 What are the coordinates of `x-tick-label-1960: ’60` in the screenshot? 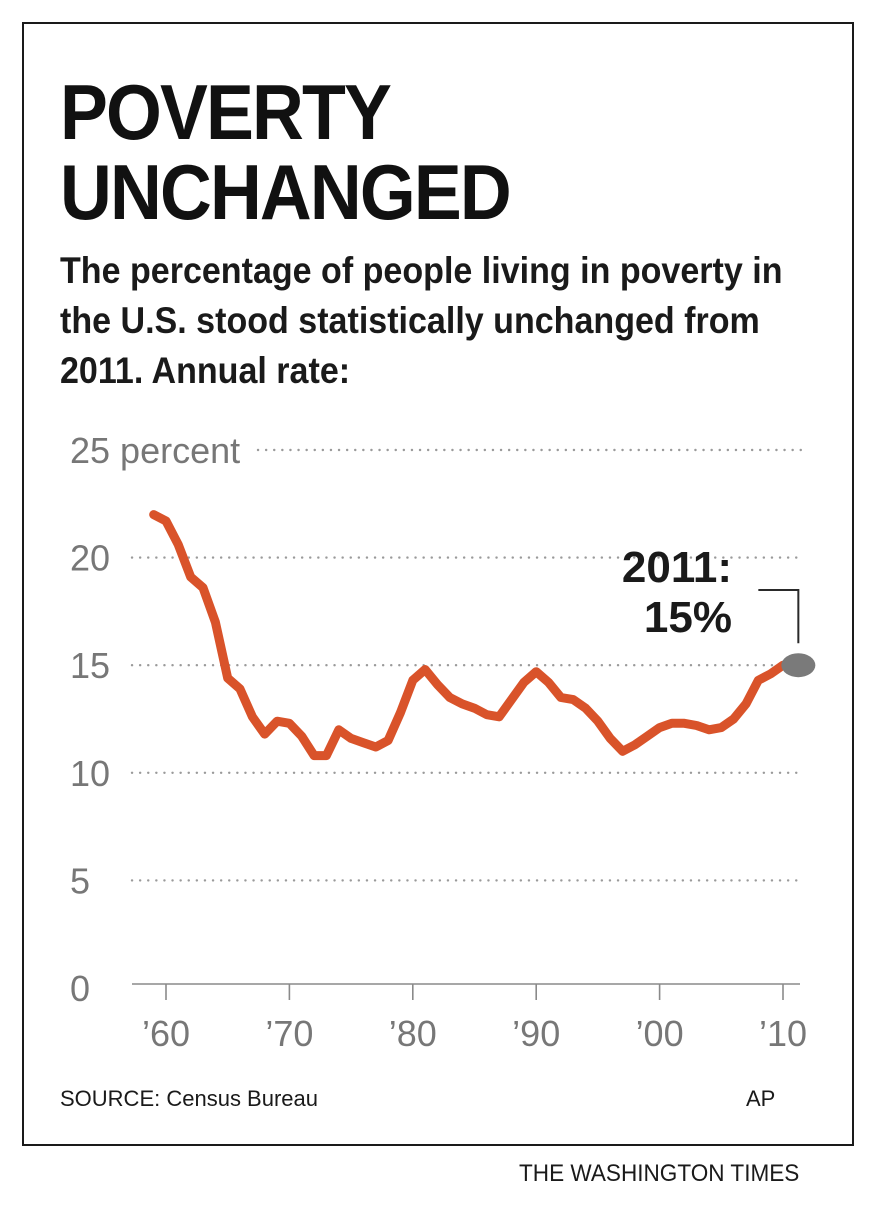 It's located at (166, 1033).